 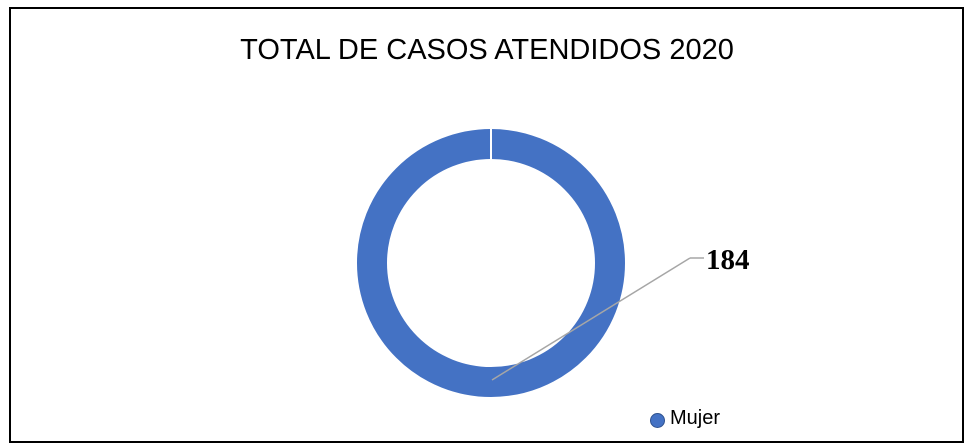 What do you see at coordinates (695, 417) in the screenshot?
I see `legend-label-mujer: Mujer` at bounding box center [695, 417].